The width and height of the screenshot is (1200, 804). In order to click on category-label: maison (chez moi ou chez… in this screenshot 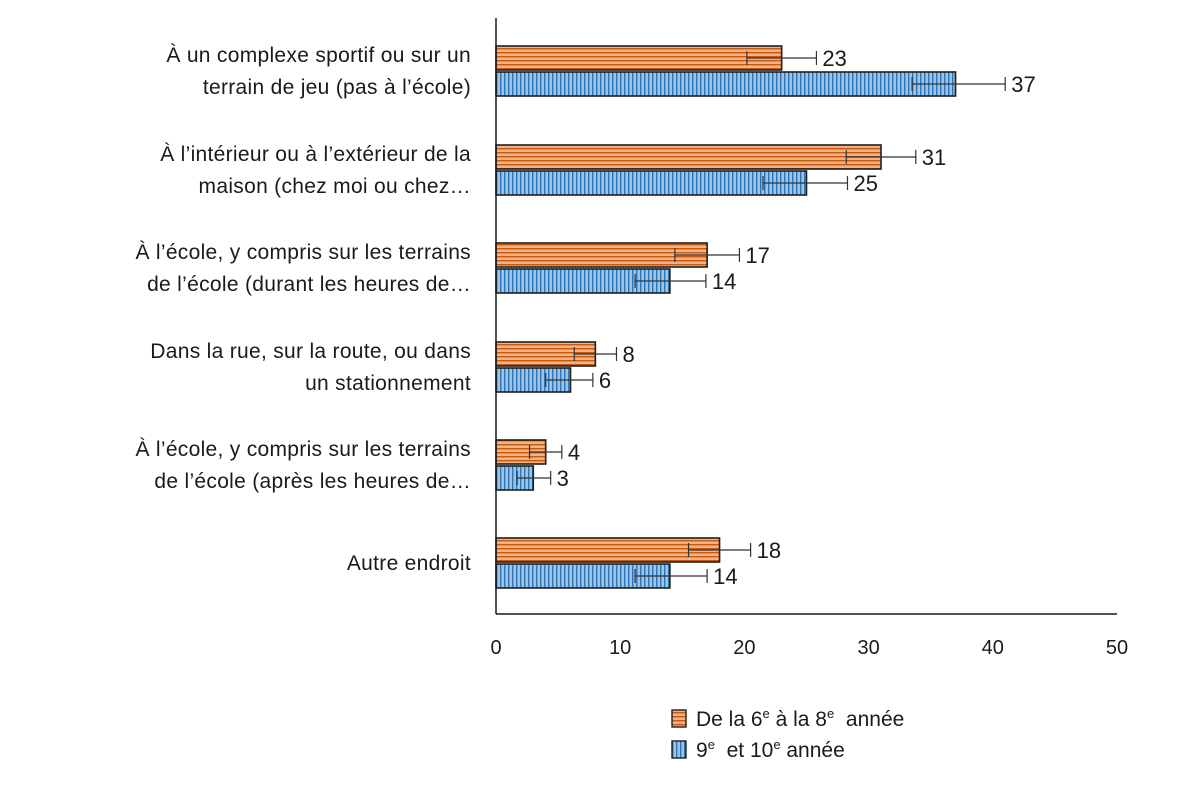, I will do `click(335, 186)`.